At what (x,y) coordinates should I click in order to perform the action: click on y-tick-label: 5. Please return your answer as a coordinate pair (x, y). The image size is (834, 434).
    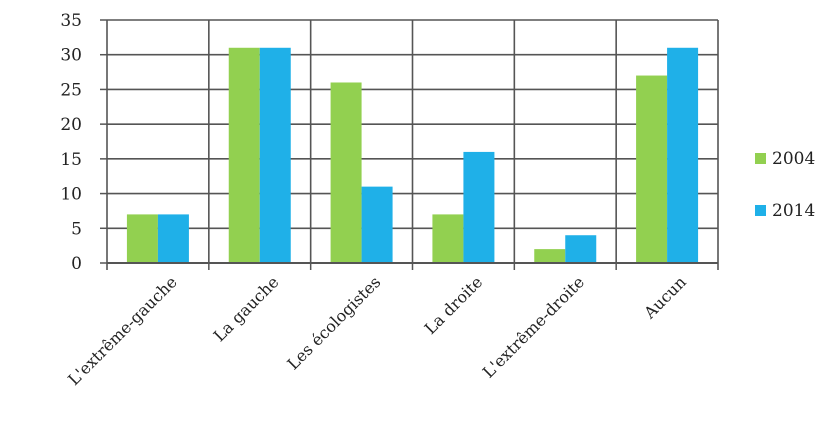
    Looking at the image, I should click on (76, 229).